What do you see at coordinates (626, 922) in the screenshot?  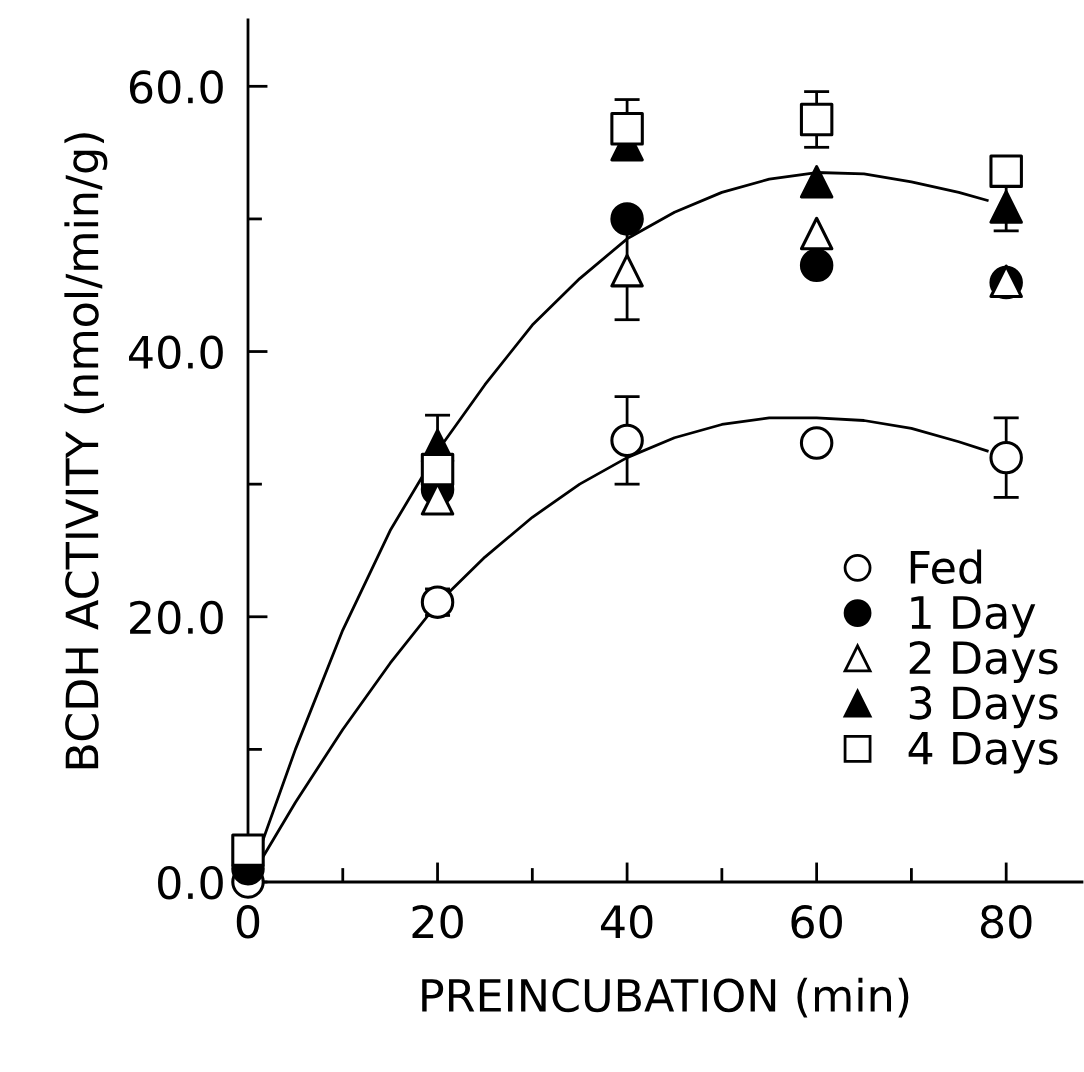 I see `x-tick-label: 40` at bounding box center [626, 922].